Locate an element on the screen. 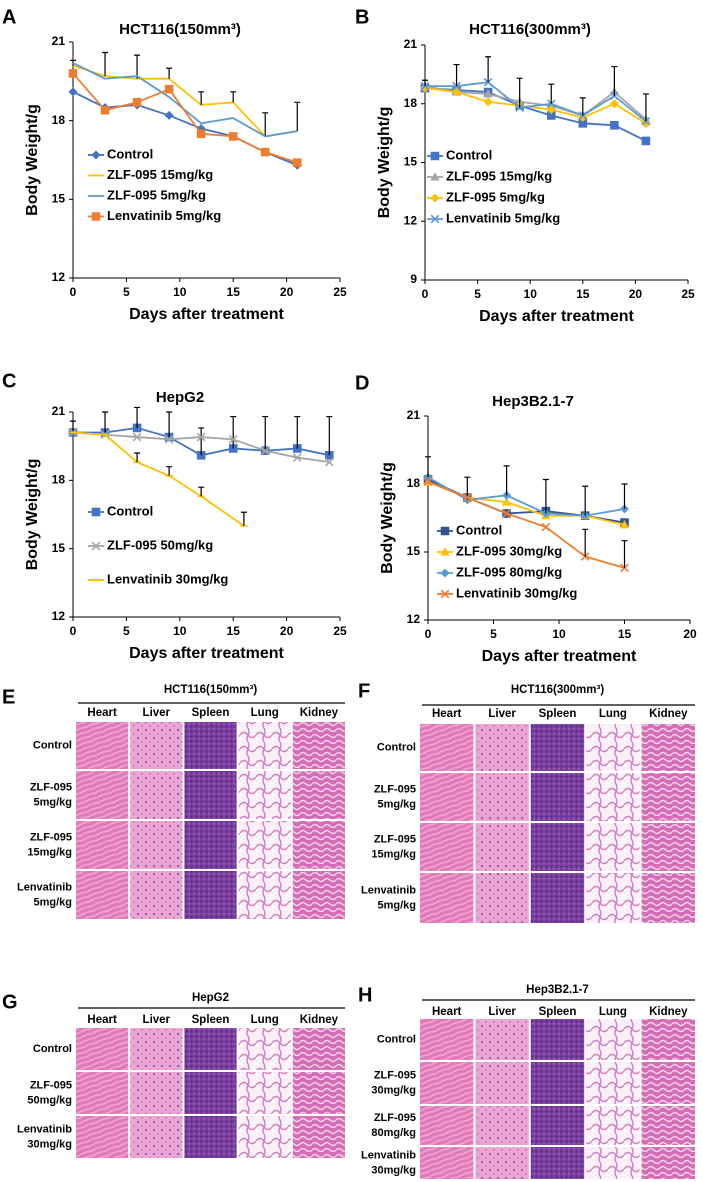  x-axis-label: Days after treatment is located at coordinates (206, 314).